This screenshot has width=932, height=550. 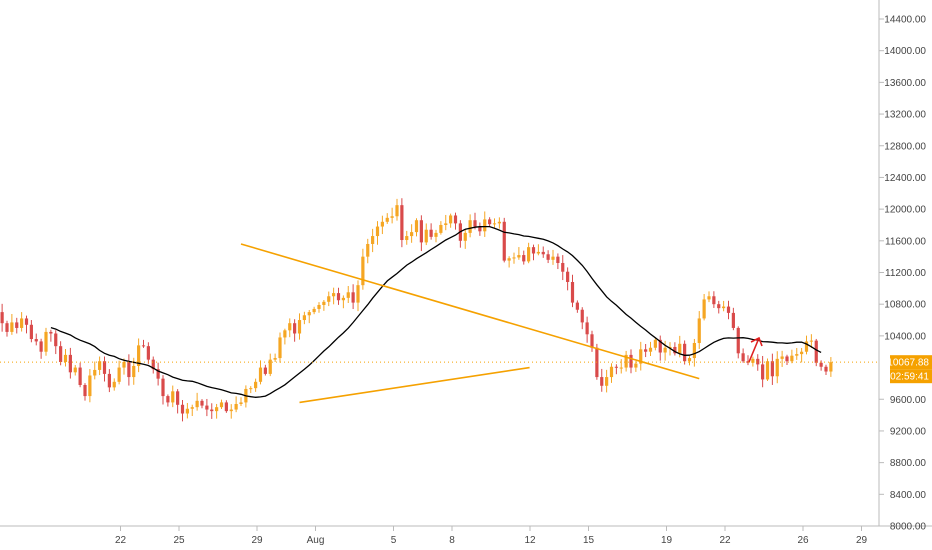 I want to click on price-tag-label: 10067.88, so click(x=908, y=363).